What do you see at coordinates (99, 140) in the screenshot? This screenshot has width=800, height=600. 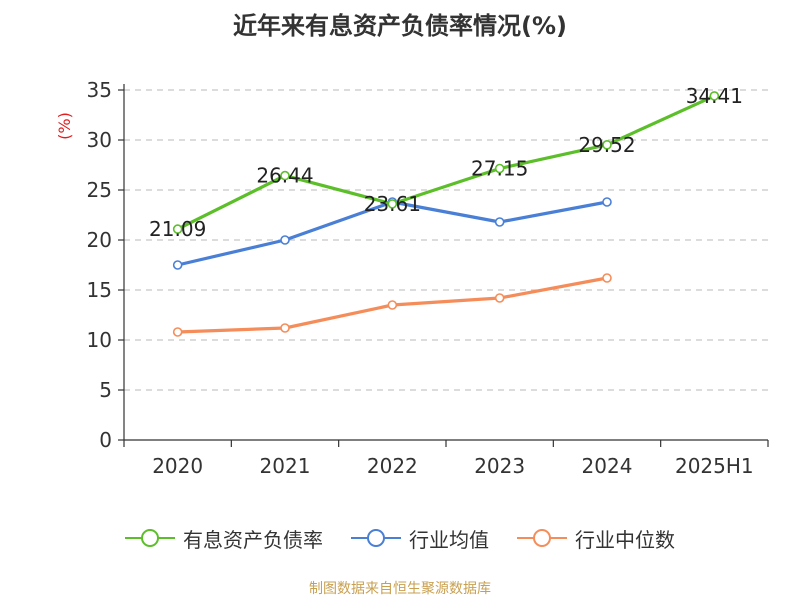 I see `y-tick-label: 30` at bounding box center [99, 140].